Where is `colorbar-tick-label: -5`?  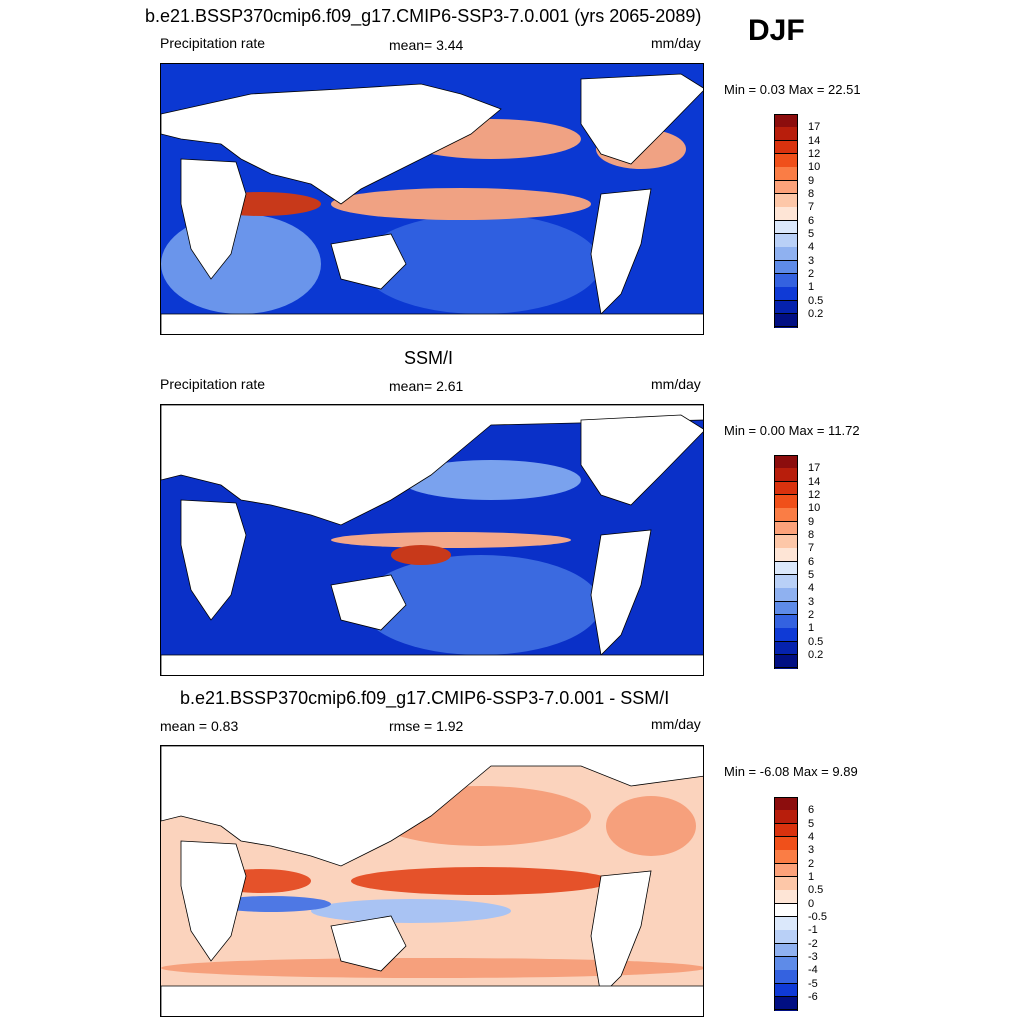
colorbar-tick-label: -5 is located at coordinates (813, 983).